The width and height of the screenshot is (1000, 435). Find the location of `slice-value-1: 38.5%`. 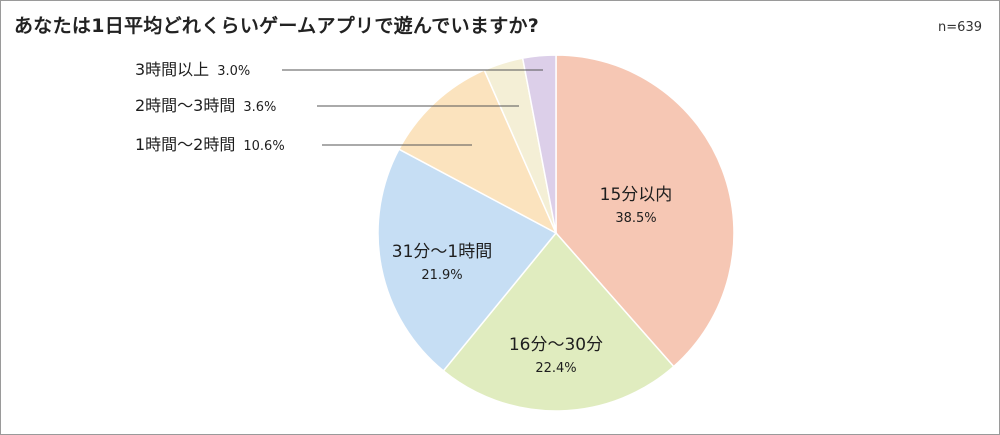

slice-value-1: 38.5% is located at coordinates (635, 218).